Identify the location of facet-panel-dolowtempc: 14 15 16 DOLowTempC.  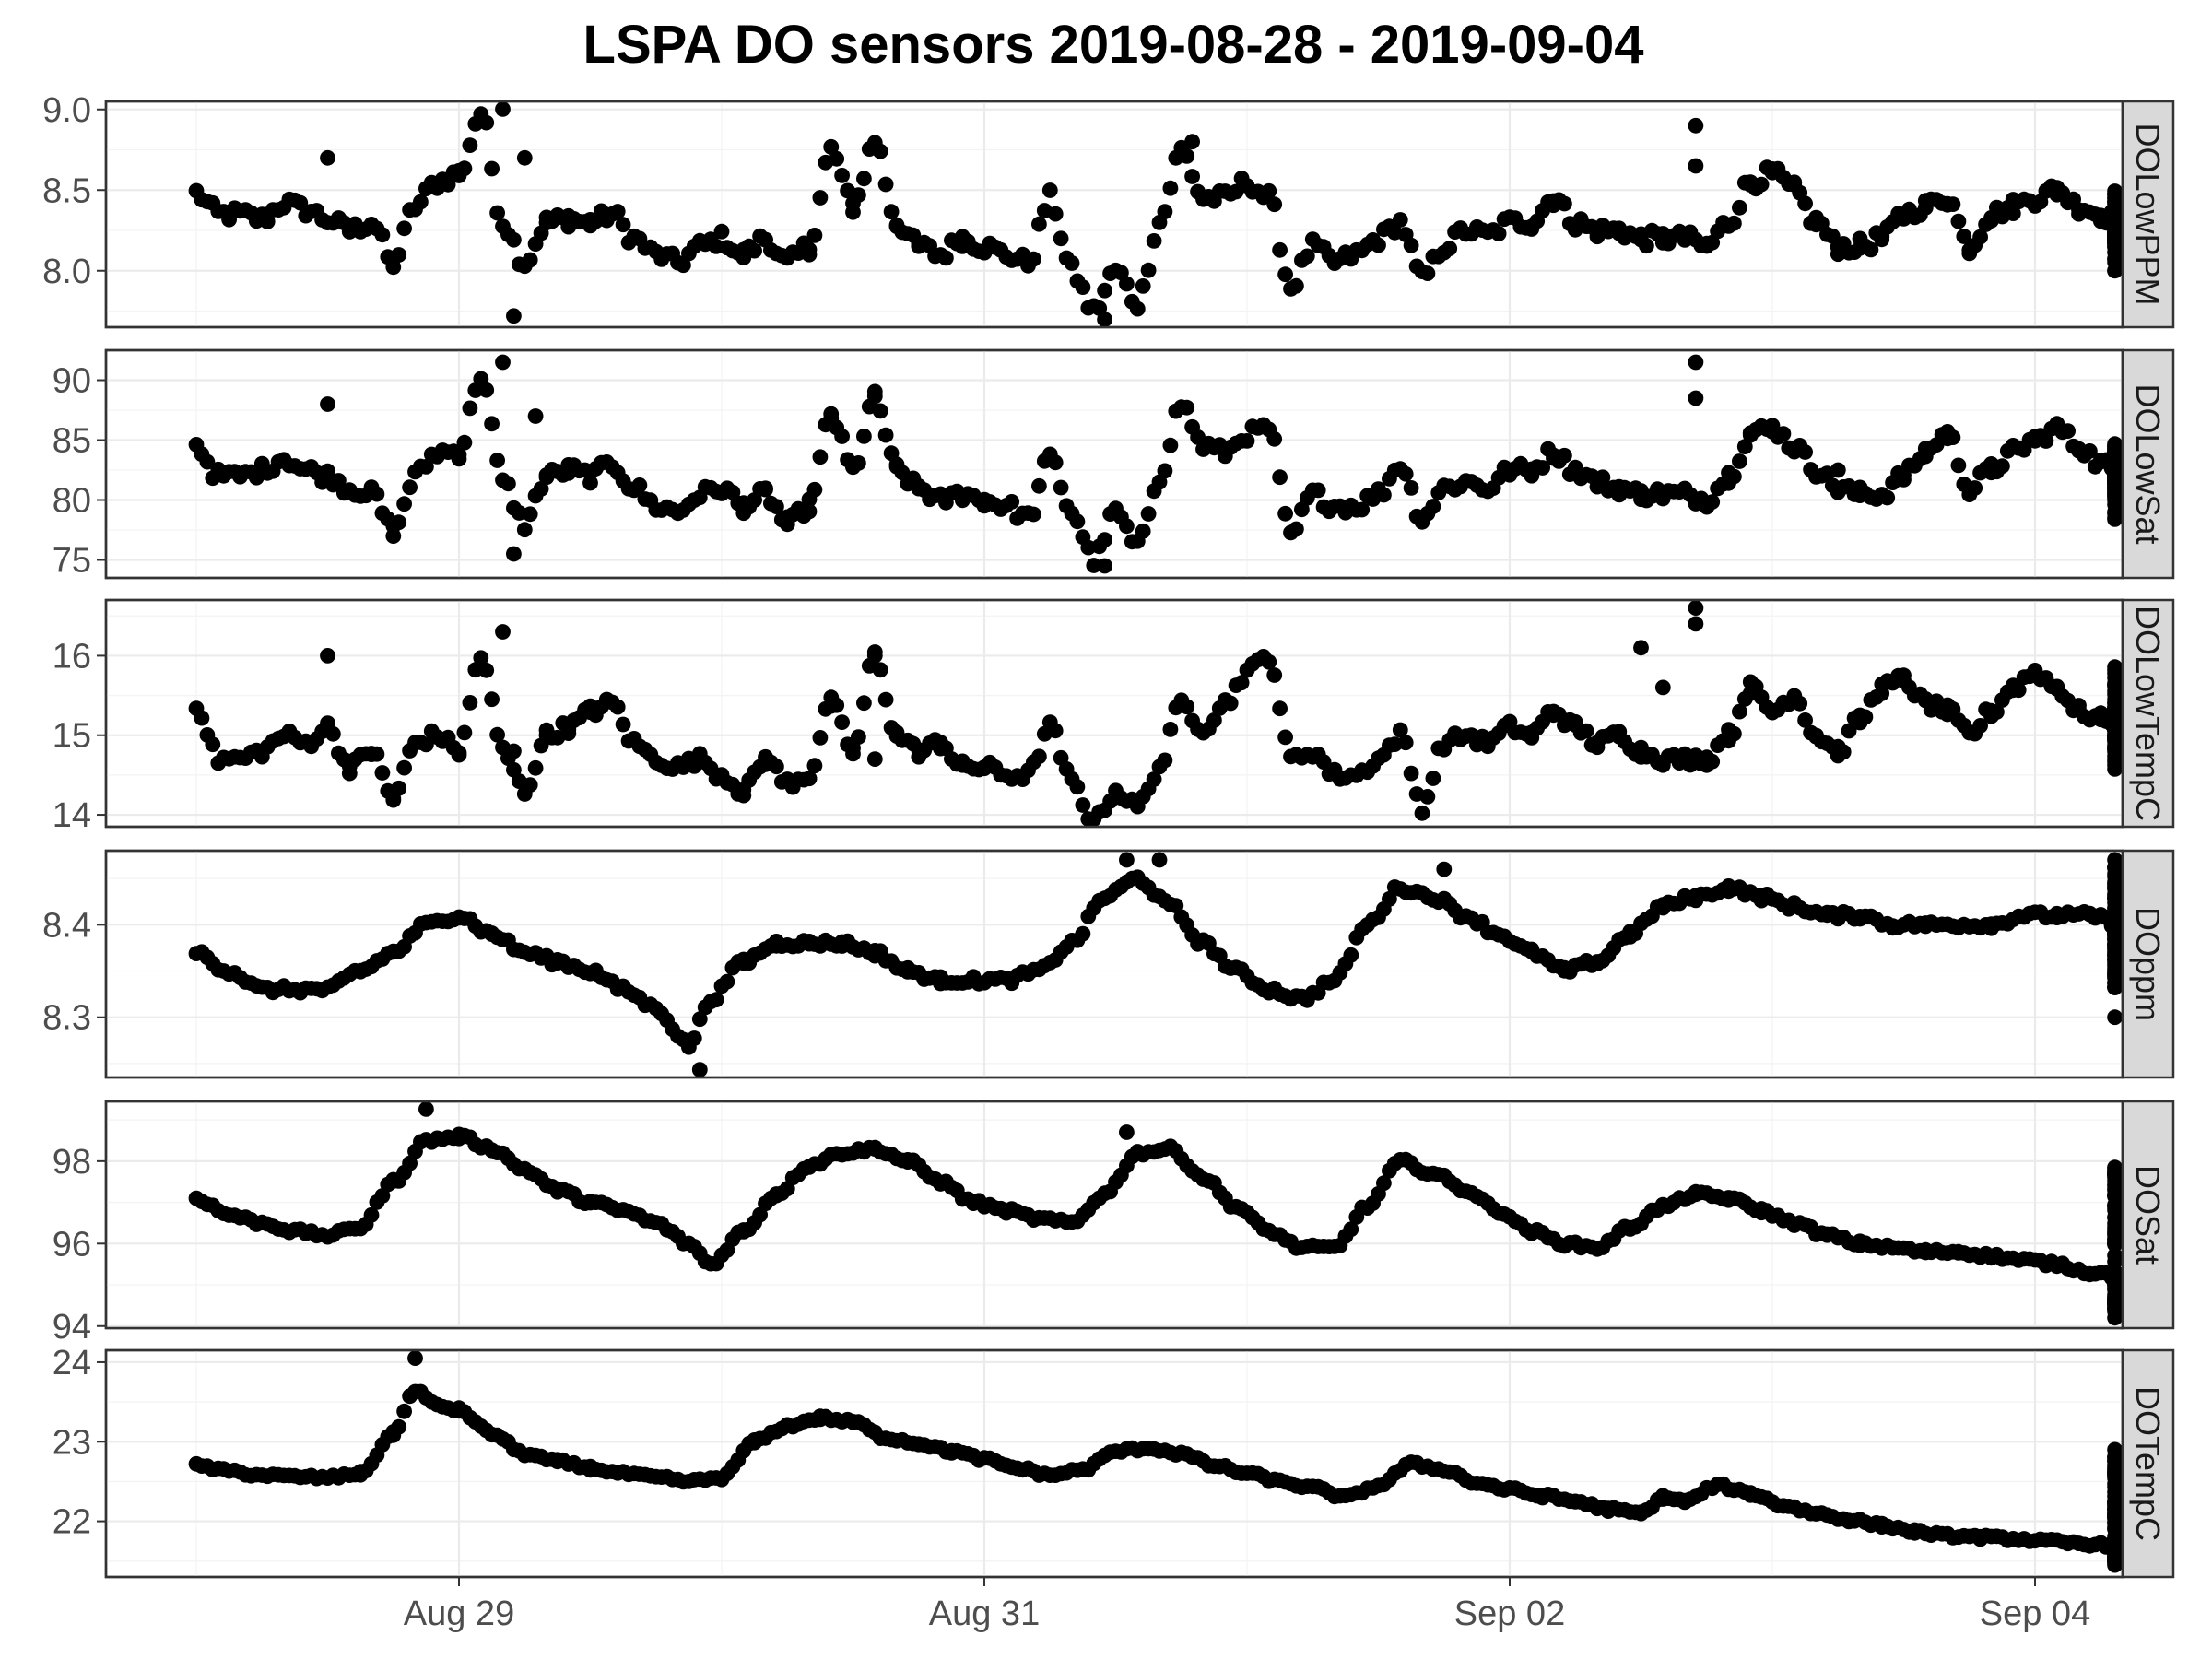
(1114, 716).